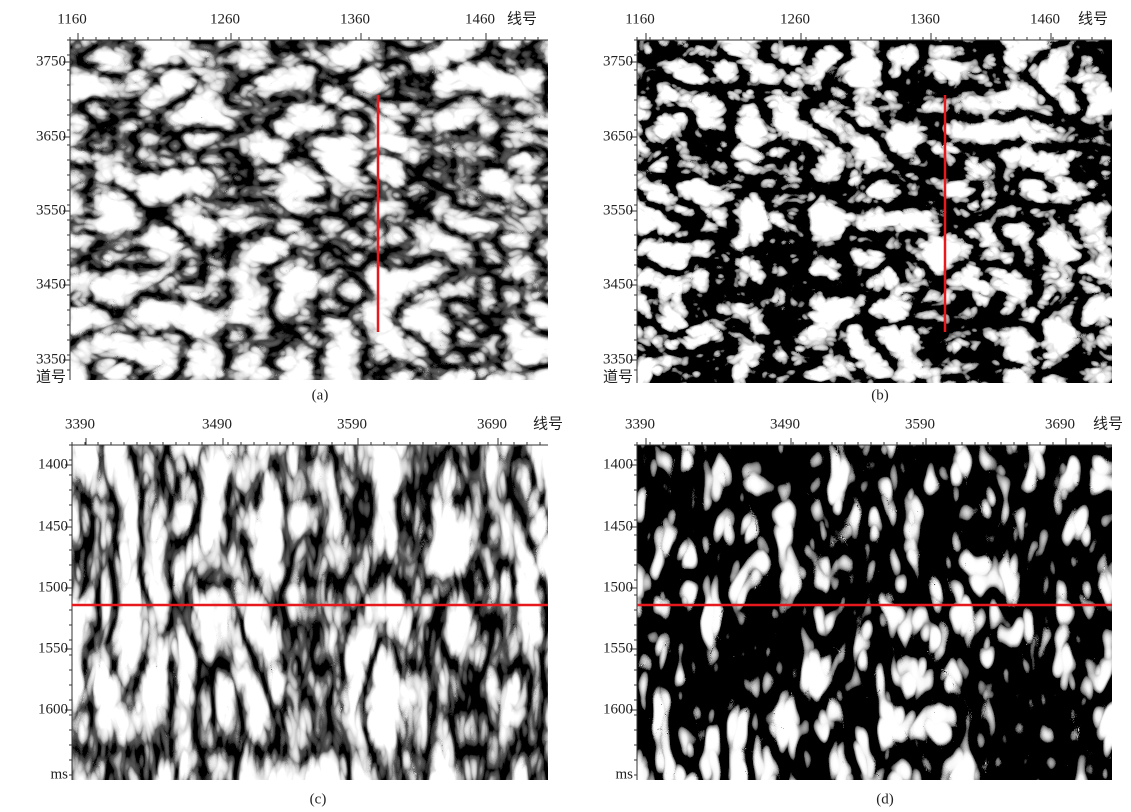 The height and width of the screenshot is (812, 1131). I want to click on caption: (b), so click(880, 395).